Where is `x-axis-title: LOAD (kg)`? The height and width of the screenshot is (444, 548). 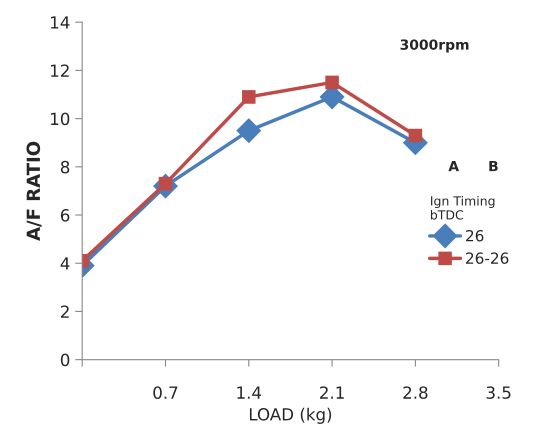
x-axis-title: LOAD (kg) is located at coordinates (291, 416).